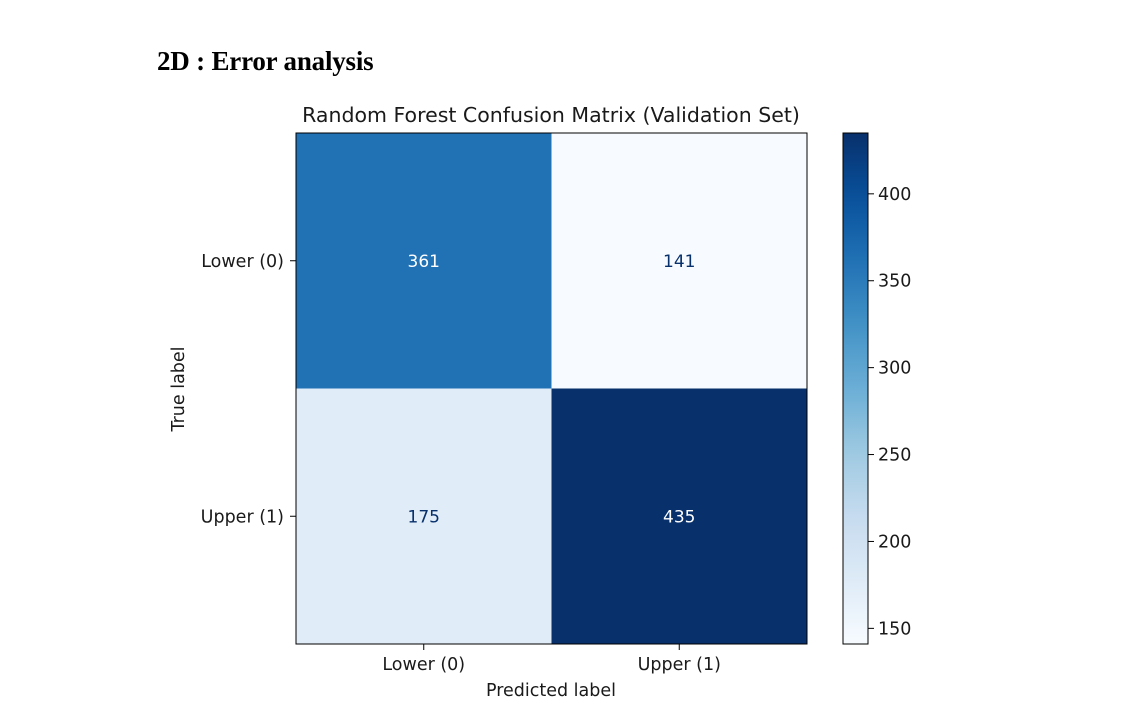 This screenshot has height=721, width=1134. Describe the element at coordinates (248, 389) in the screenshot. I see `y-axis-ticks: Lower (0) Upper (1)` at that location.